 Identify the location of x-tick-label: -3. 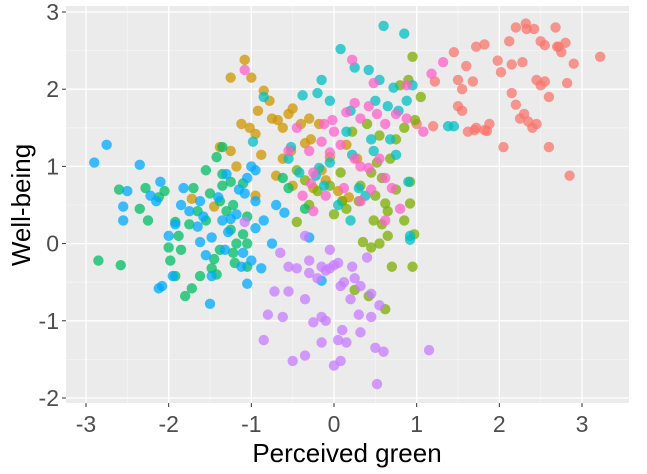
(86, 424).